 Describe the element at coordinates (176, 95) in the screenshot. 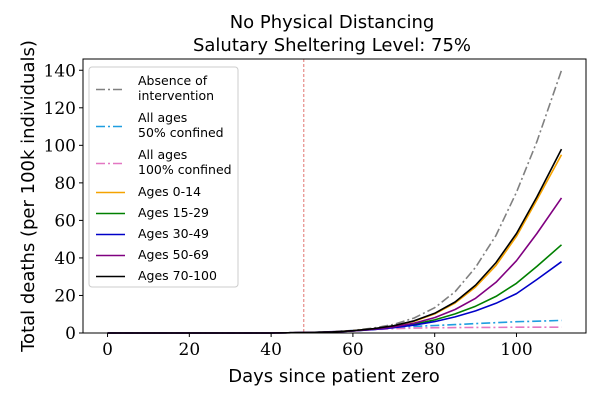

I see `legend-label: intervention` at that location.